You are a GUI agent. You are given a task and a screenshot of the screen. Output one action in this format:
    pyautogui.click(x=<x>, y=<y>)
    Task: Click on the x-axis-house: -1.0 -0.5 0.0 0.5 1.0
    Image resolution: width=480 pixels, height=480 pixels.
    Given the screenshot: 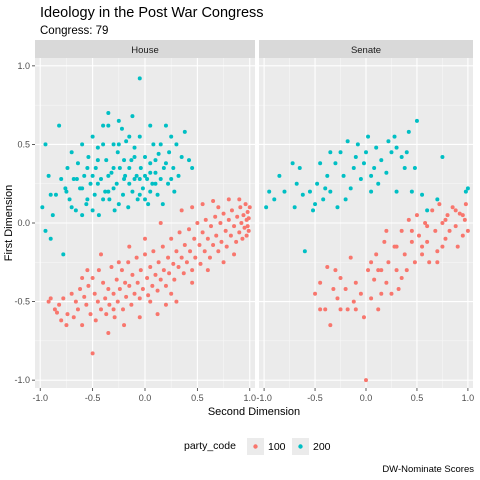 What is the action you would take?
    pyautogui.click(x=144, y=395)
    